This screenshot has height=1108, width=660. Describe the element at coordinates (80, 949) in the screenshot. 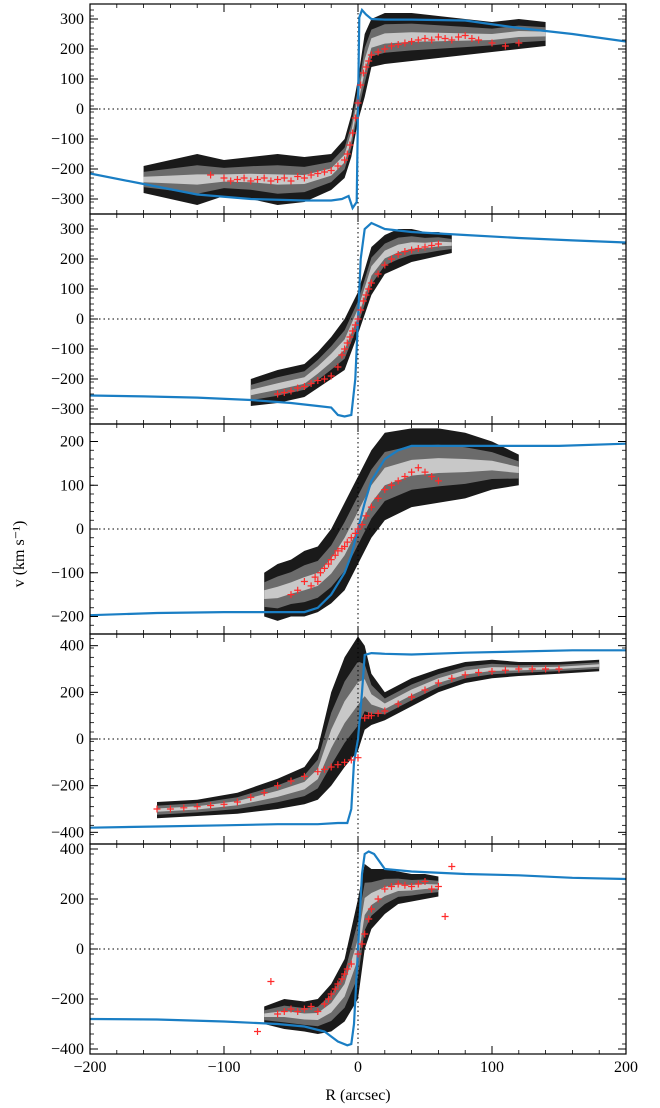

I see `y-tick-label: 0` at that location.